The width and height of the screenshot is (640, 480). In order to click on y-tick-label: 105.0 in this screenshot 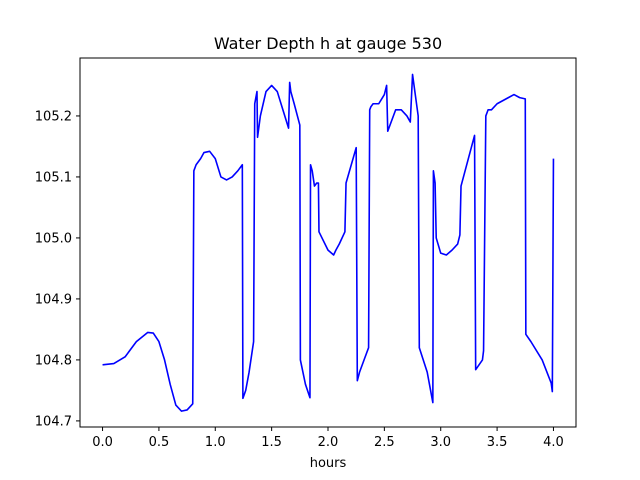, I will do `click(53, 238)`.